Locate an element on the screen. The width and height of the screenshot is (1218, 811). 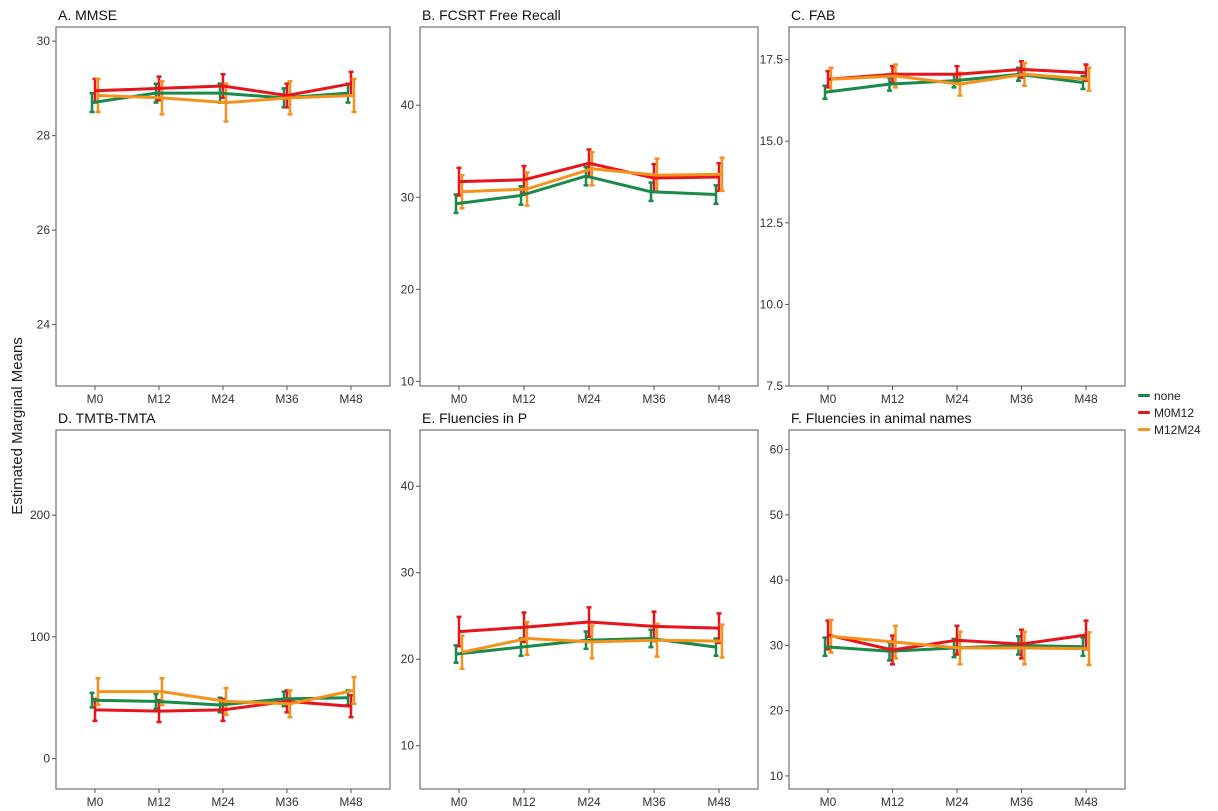
y-tick-label: 200 is located at coordinates (40, 515).